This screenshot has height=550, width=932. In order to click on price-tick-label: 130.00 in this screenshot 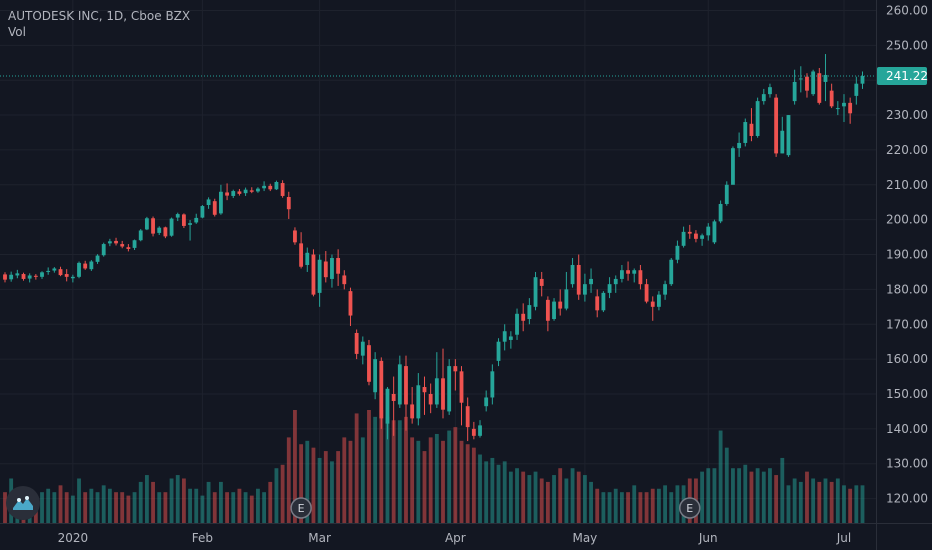, I will do `click(907, 464)`.